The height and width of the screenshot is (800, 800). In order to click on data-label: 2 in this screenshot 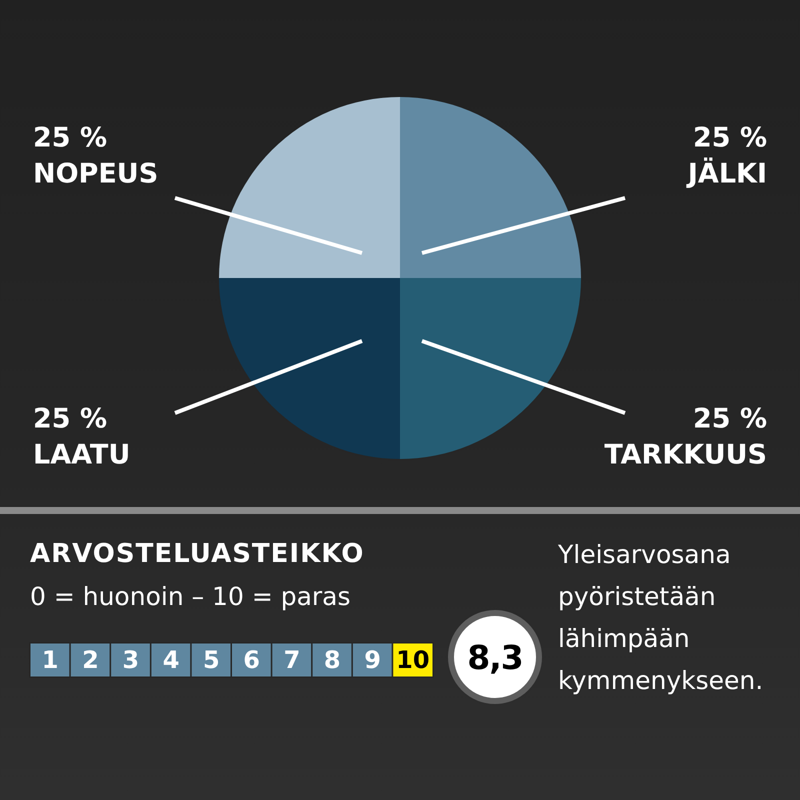, I will do `click(90, 660)`.